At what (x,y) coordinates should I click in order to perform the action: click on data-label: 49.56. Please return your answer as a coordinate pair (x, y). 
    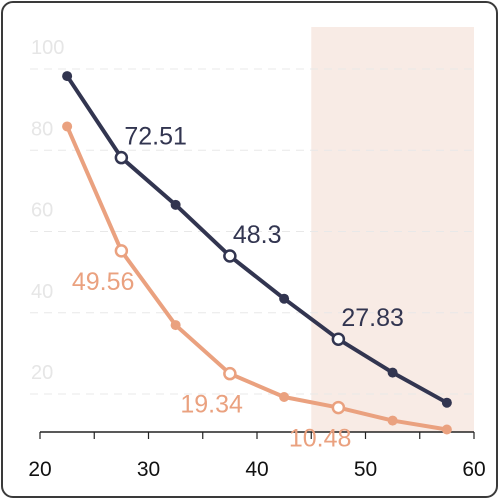
    Looking at the image, I should click on (103, 282).